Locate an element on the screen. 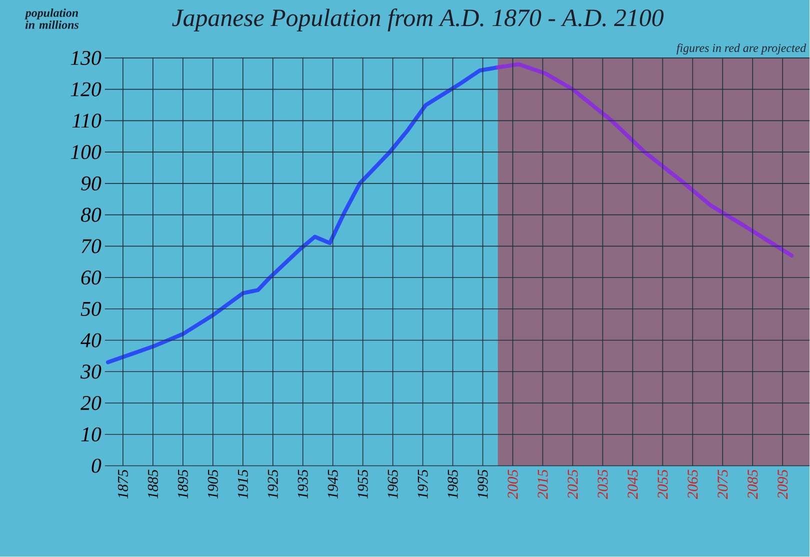  chart-title: Japanese Population from A.D. 1870 - A.D. 2100 is located at coordinates (418, 20).